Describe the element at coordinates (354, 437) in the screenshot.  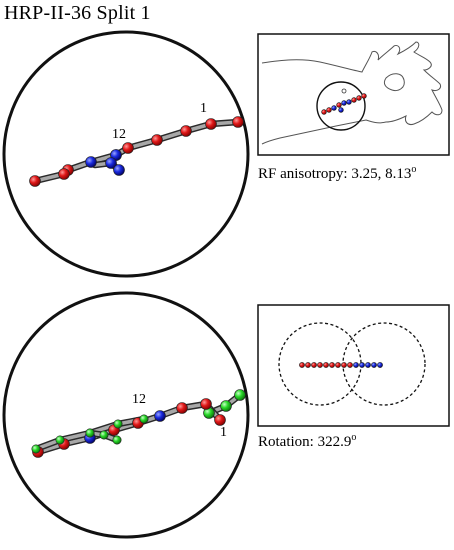
I see `rotation-degree: o` at that location.